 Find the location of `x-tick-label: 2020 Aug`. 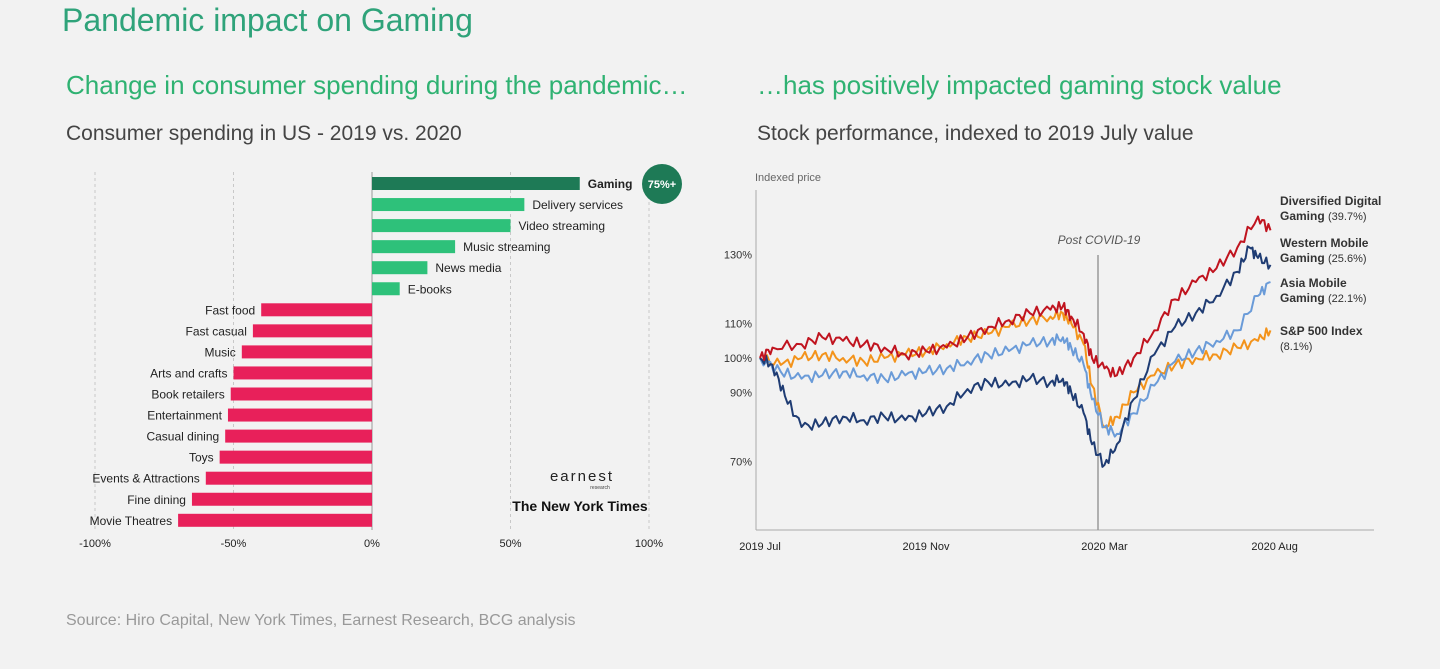

x-tick-label: 2020 Aug is located at coordinates (1274, 547).